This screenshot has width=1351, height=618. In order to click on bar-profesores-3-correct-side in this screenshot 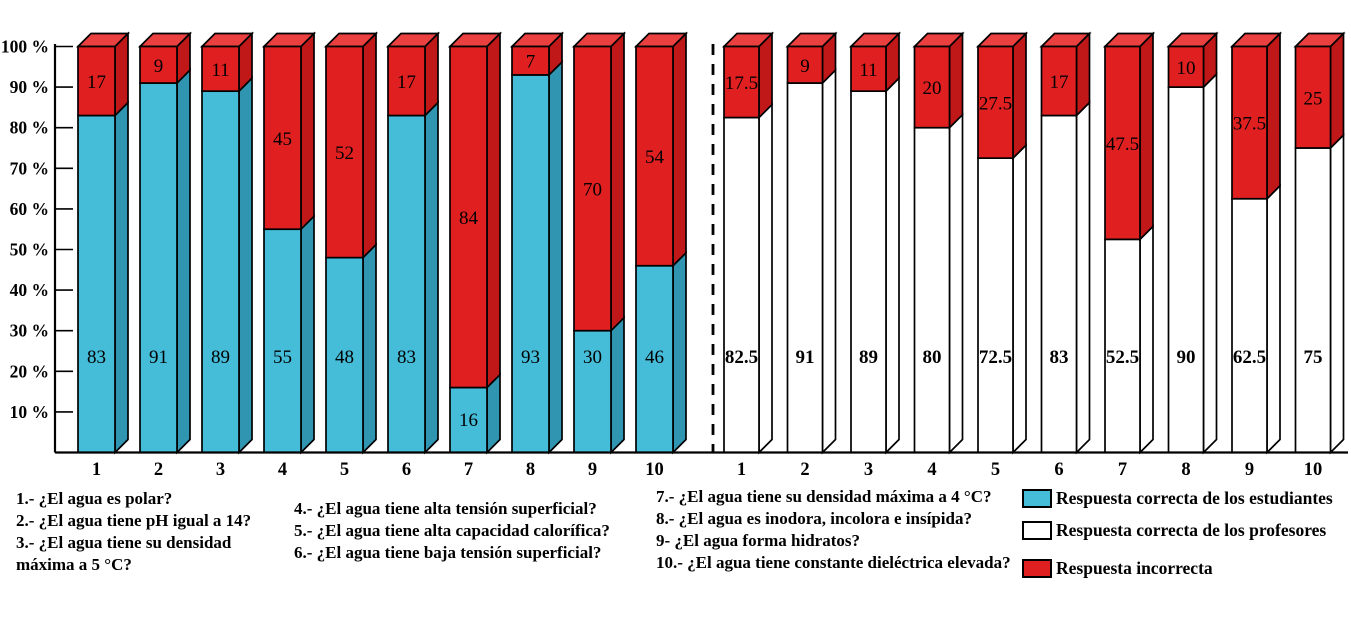, I will do `click(892, 265)`.